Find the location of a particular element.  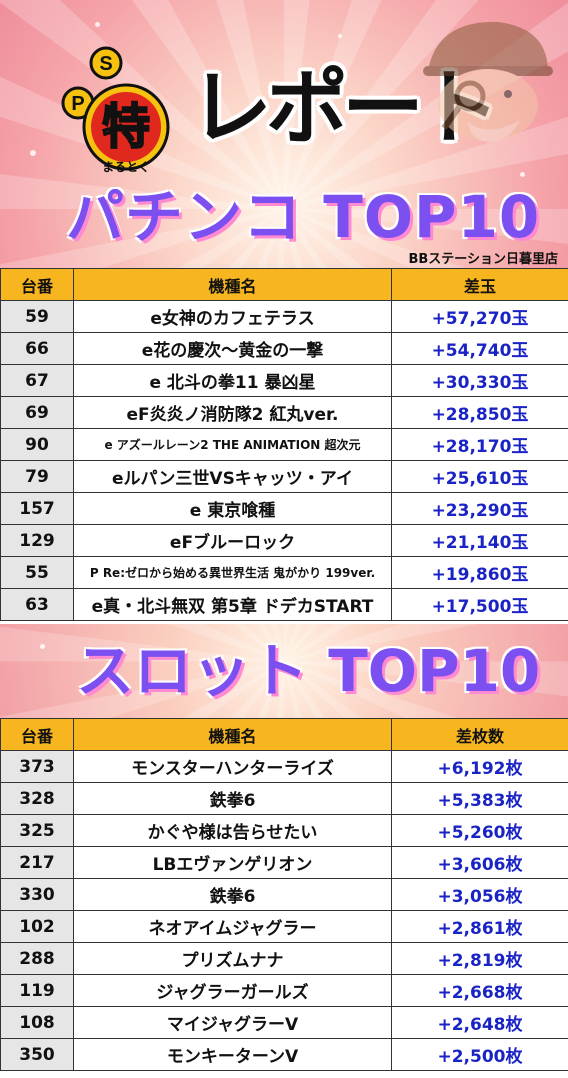

diff-value: +6,192枚 is located at coordinates (479, 766).